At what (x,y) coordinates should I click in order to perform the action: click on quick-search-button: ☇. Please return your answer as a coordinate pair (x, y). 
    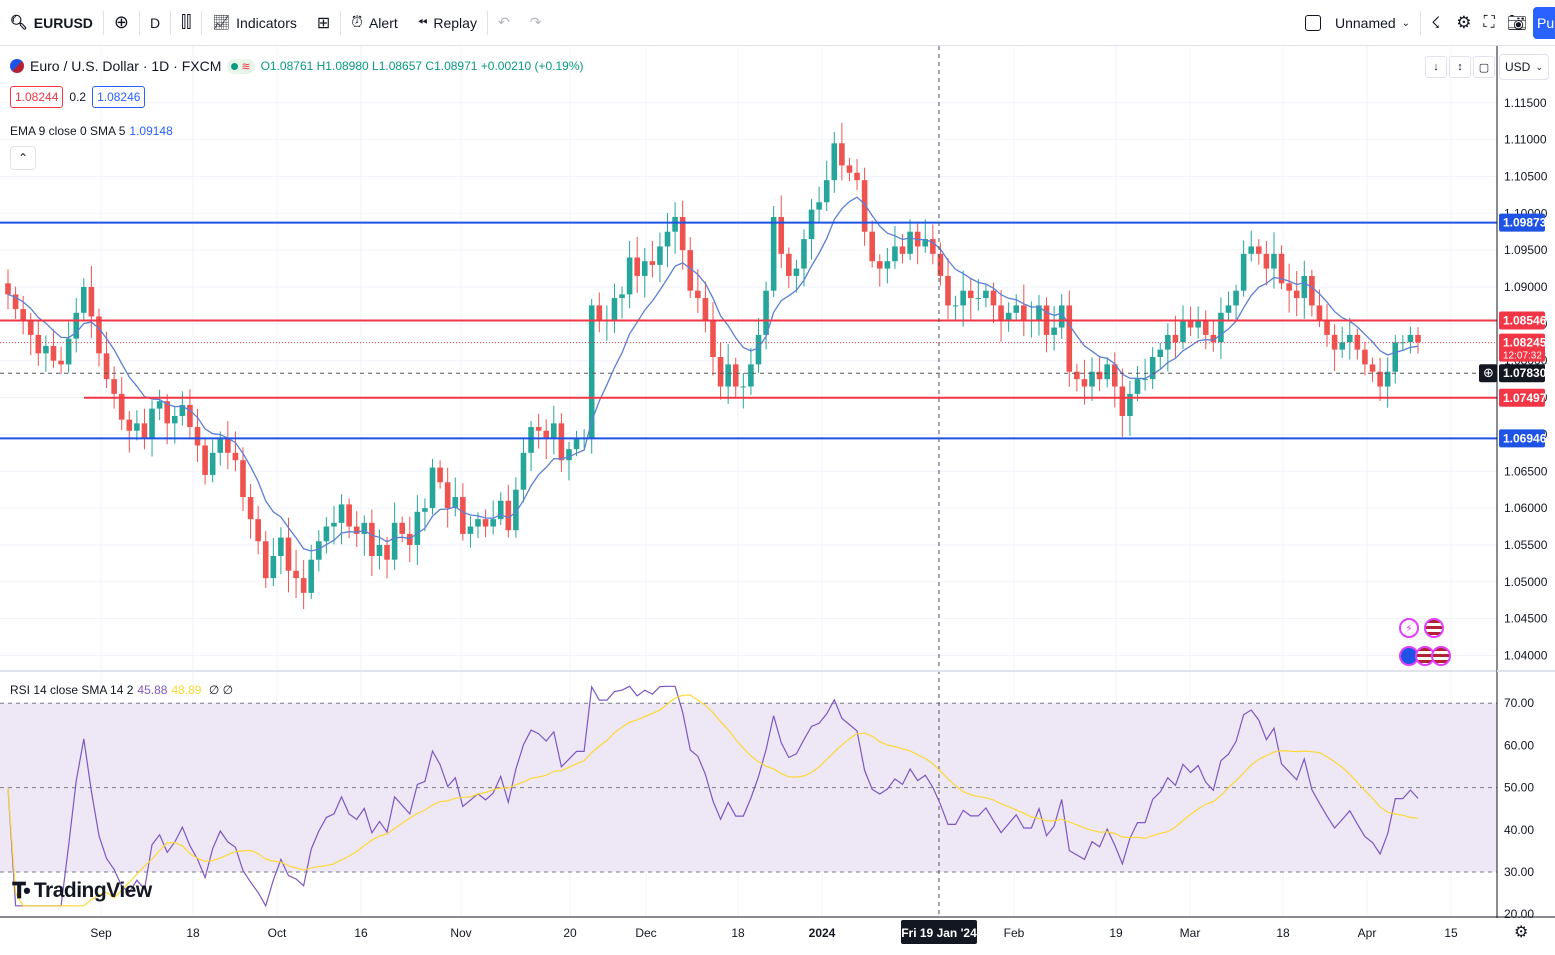
    Looking at the image, I should click on (1435, 23).